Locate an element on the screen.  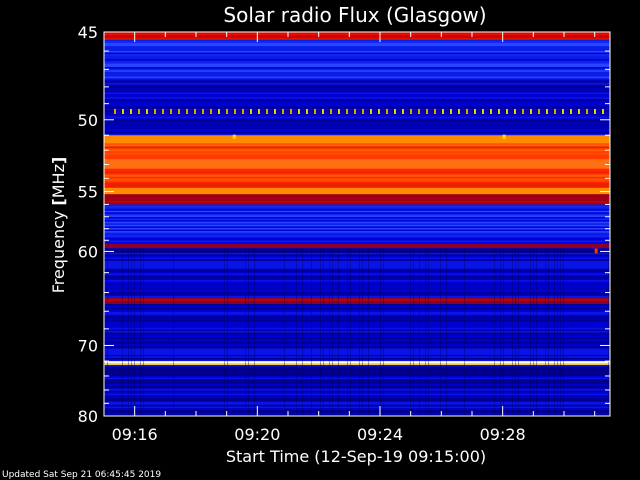
chart-title: Solar radio Flux (Glasgow) is located at coordinates (354, 15).